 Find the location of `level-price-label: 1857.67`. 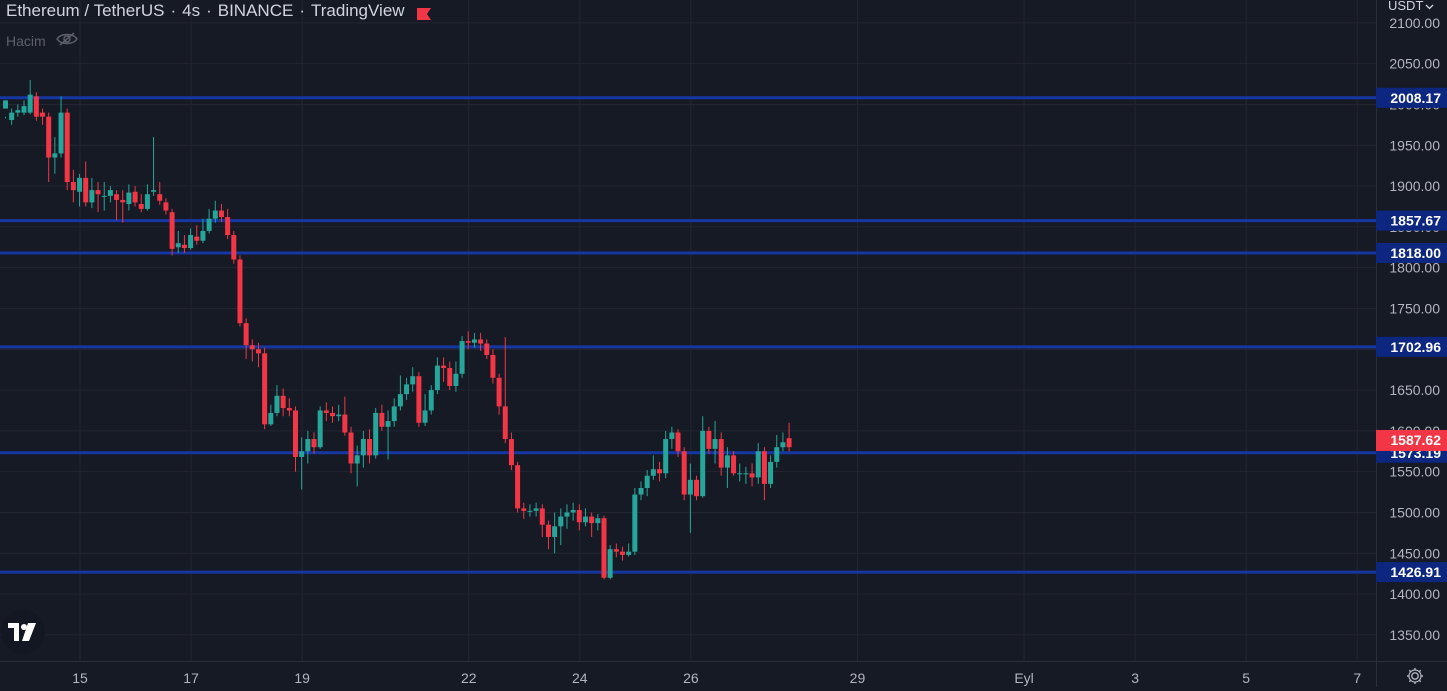

level-price-label: 1857.67 is located at coordinates (1415, 221).